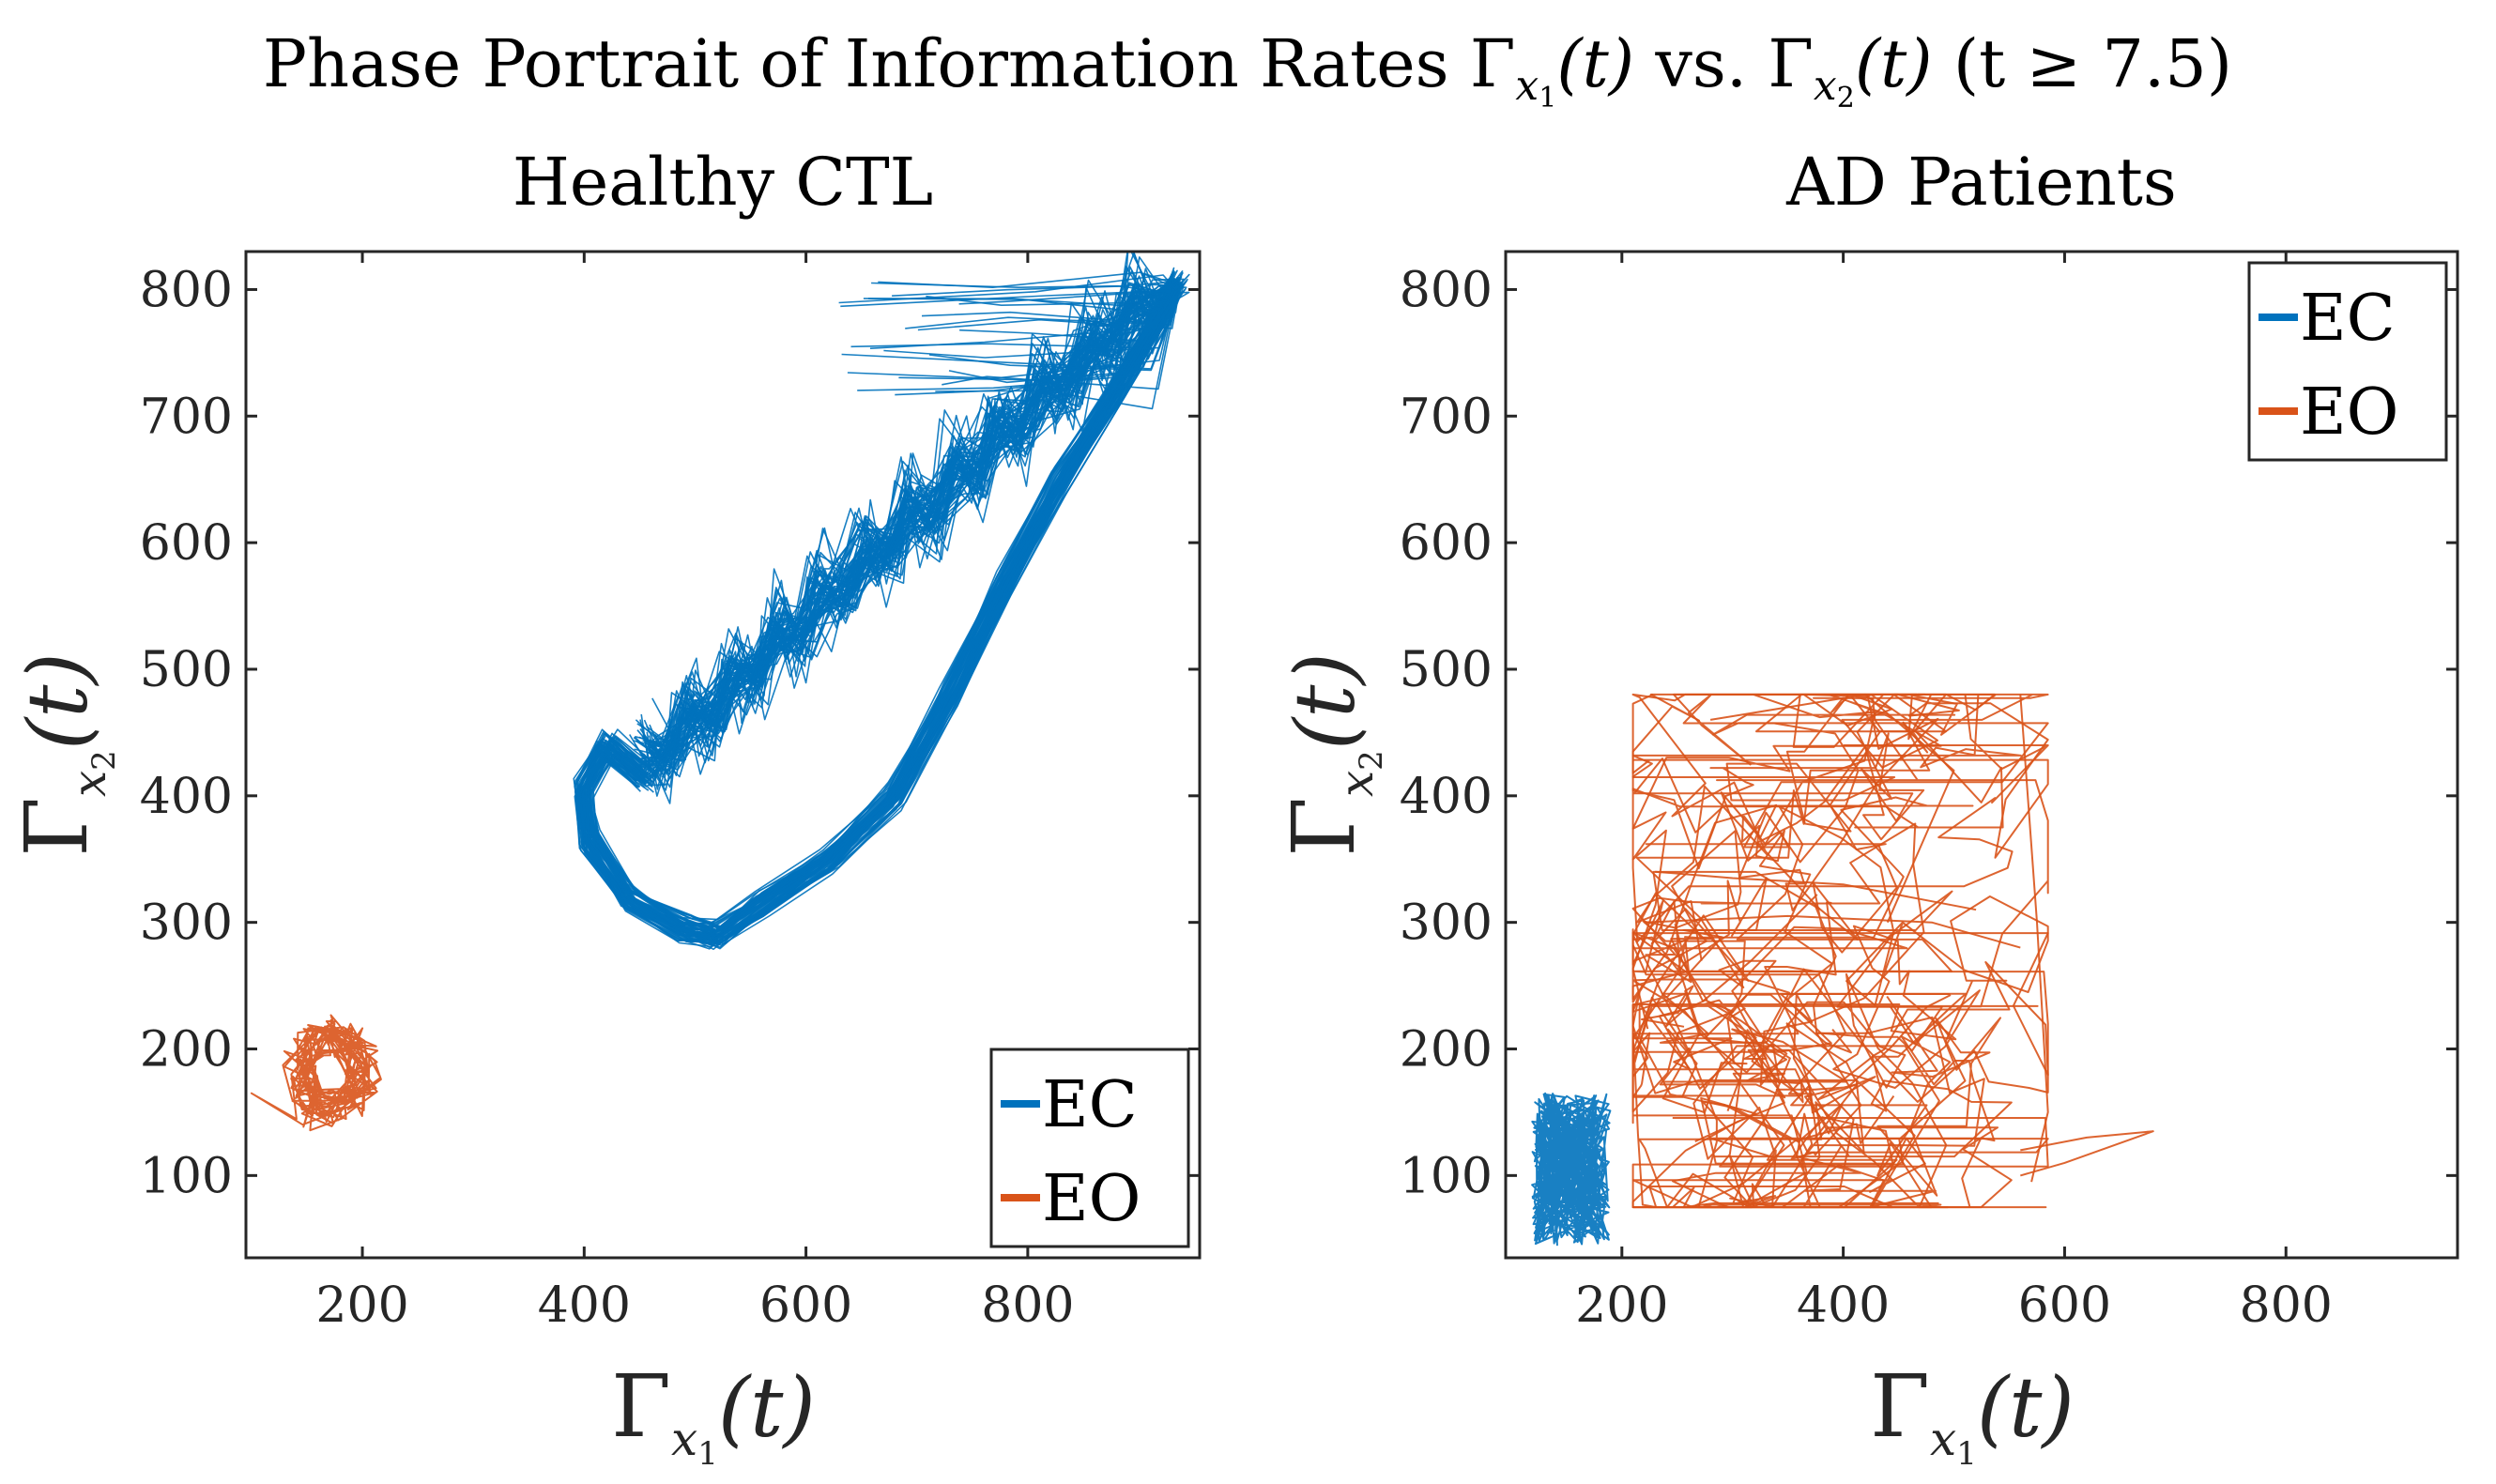 This screenshot has width=2496, height=1484. I want to click on panel-title: Healthy CTL, so click(723, 182).